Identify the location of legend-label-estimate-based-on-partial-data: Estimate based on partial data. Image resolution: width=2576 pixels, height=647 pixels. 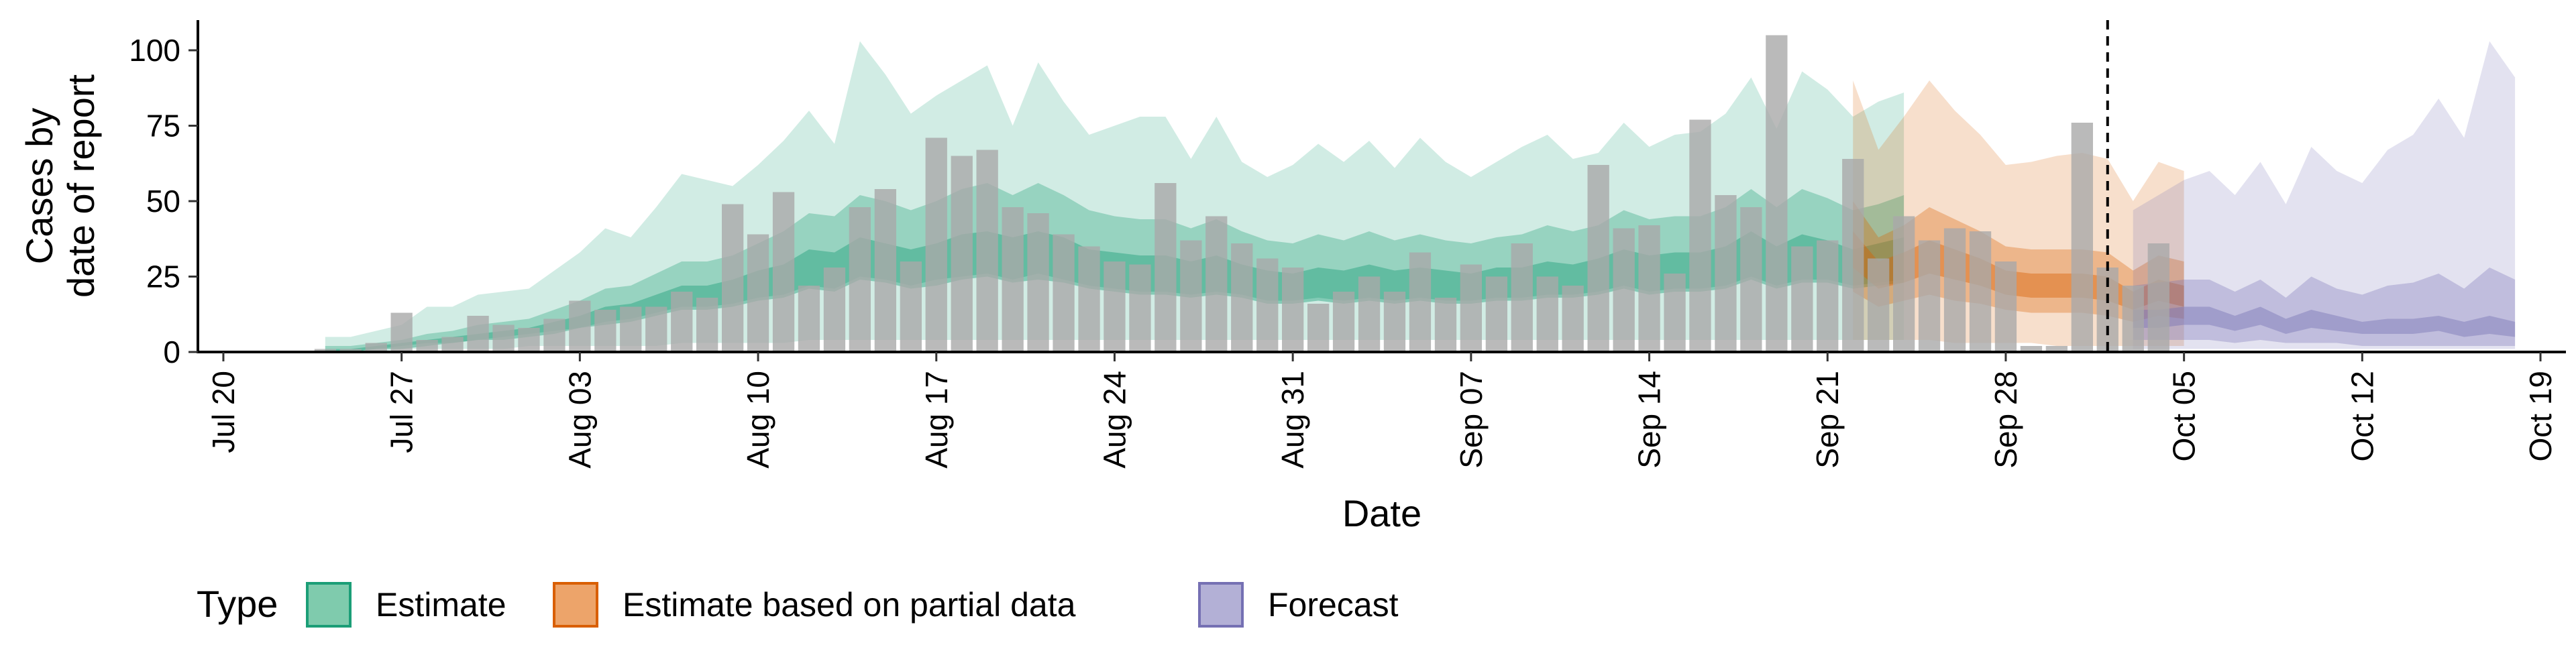
(849, 605).